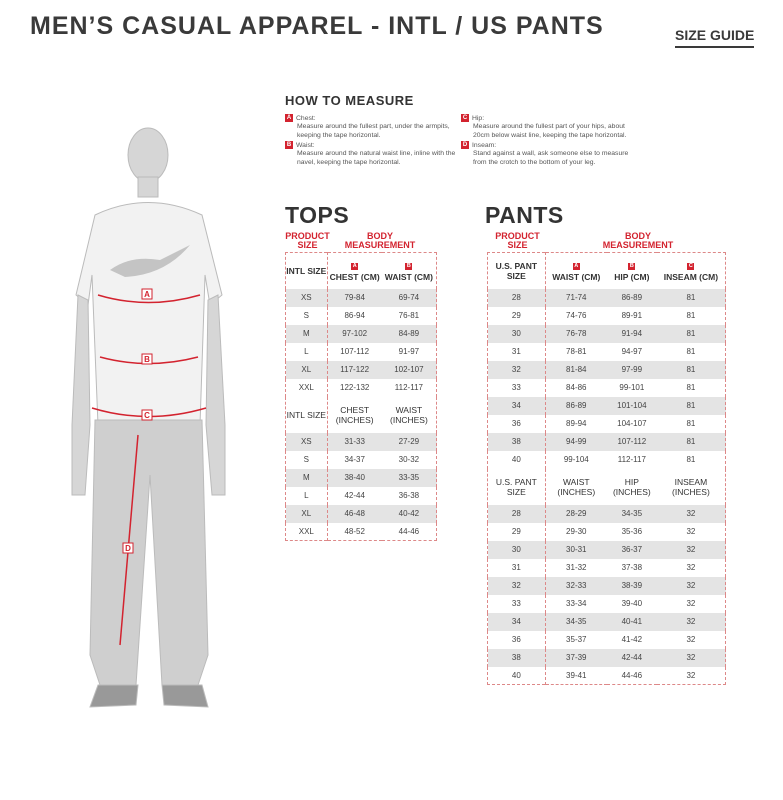  I want to click on model-figure: A B C D, so click(148, 417).